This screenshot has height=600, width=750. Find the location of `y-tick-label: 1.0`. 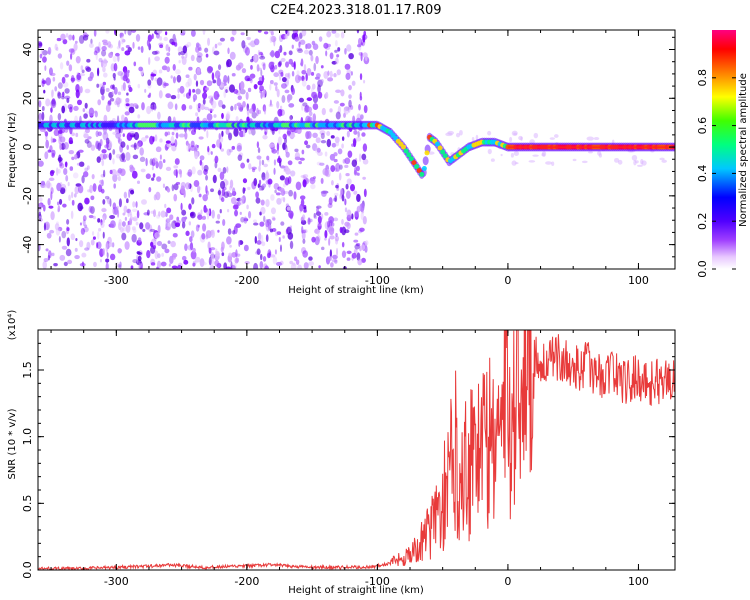

y-tick-label: 1.0 is located at coordinates (27, 437).